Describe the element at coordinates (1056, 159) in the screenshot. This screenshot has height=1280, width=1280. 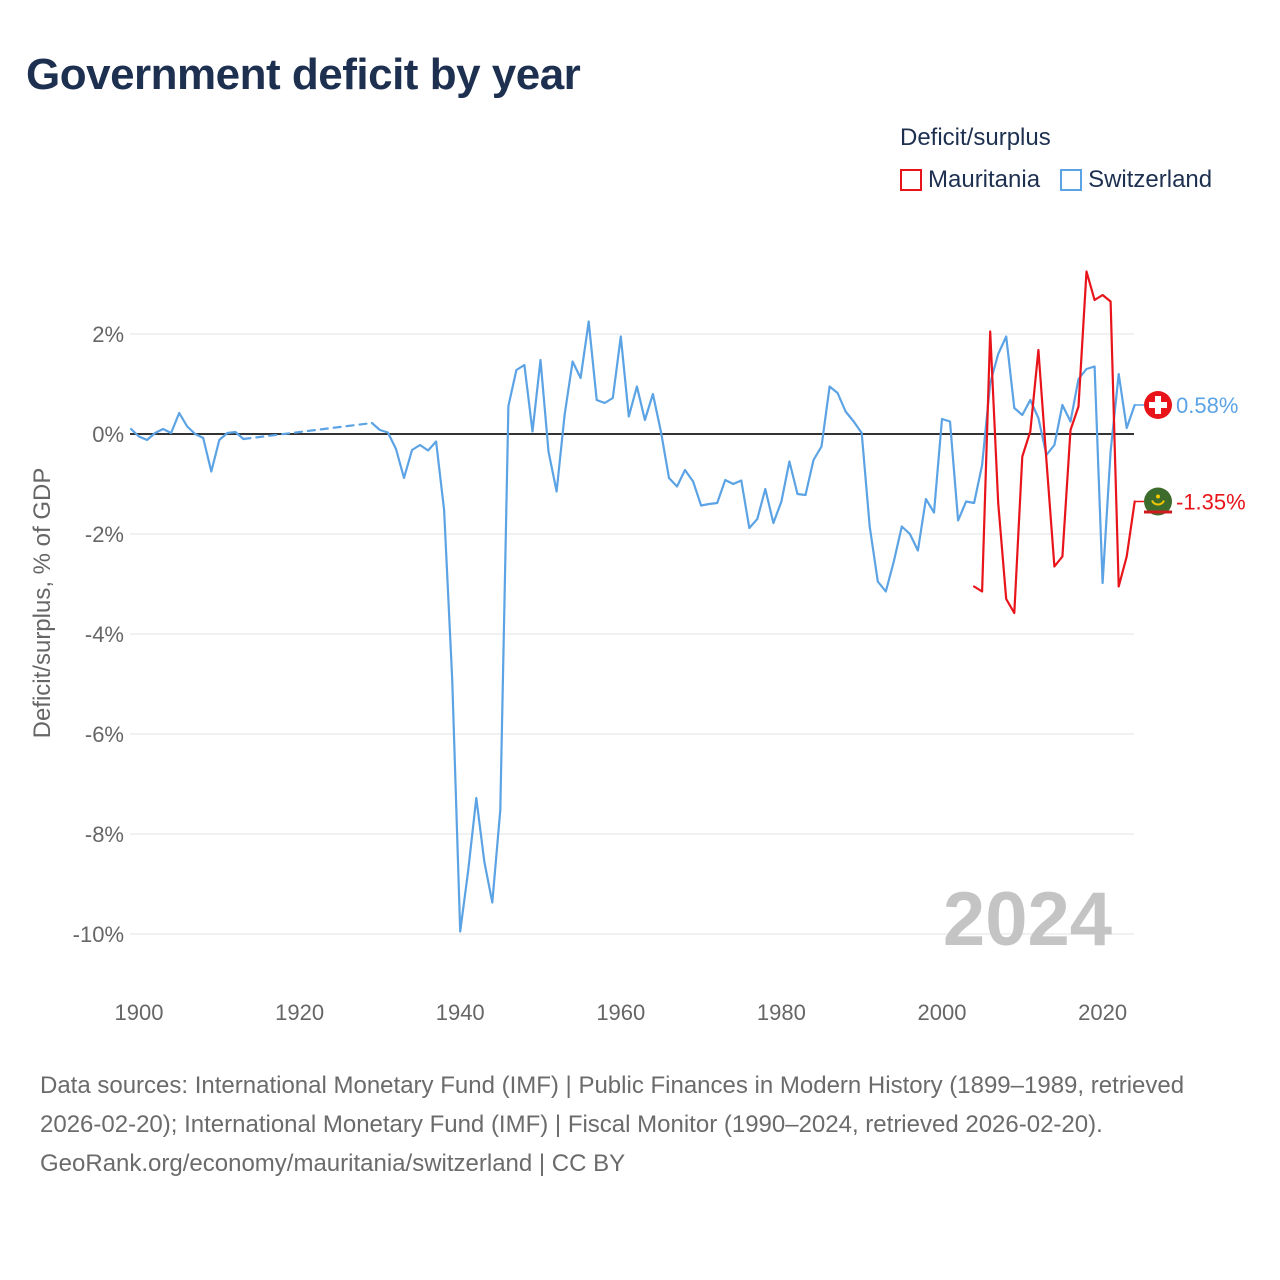
I see `legend: Deficit/surplus Mauritania Switzerland` at that location.